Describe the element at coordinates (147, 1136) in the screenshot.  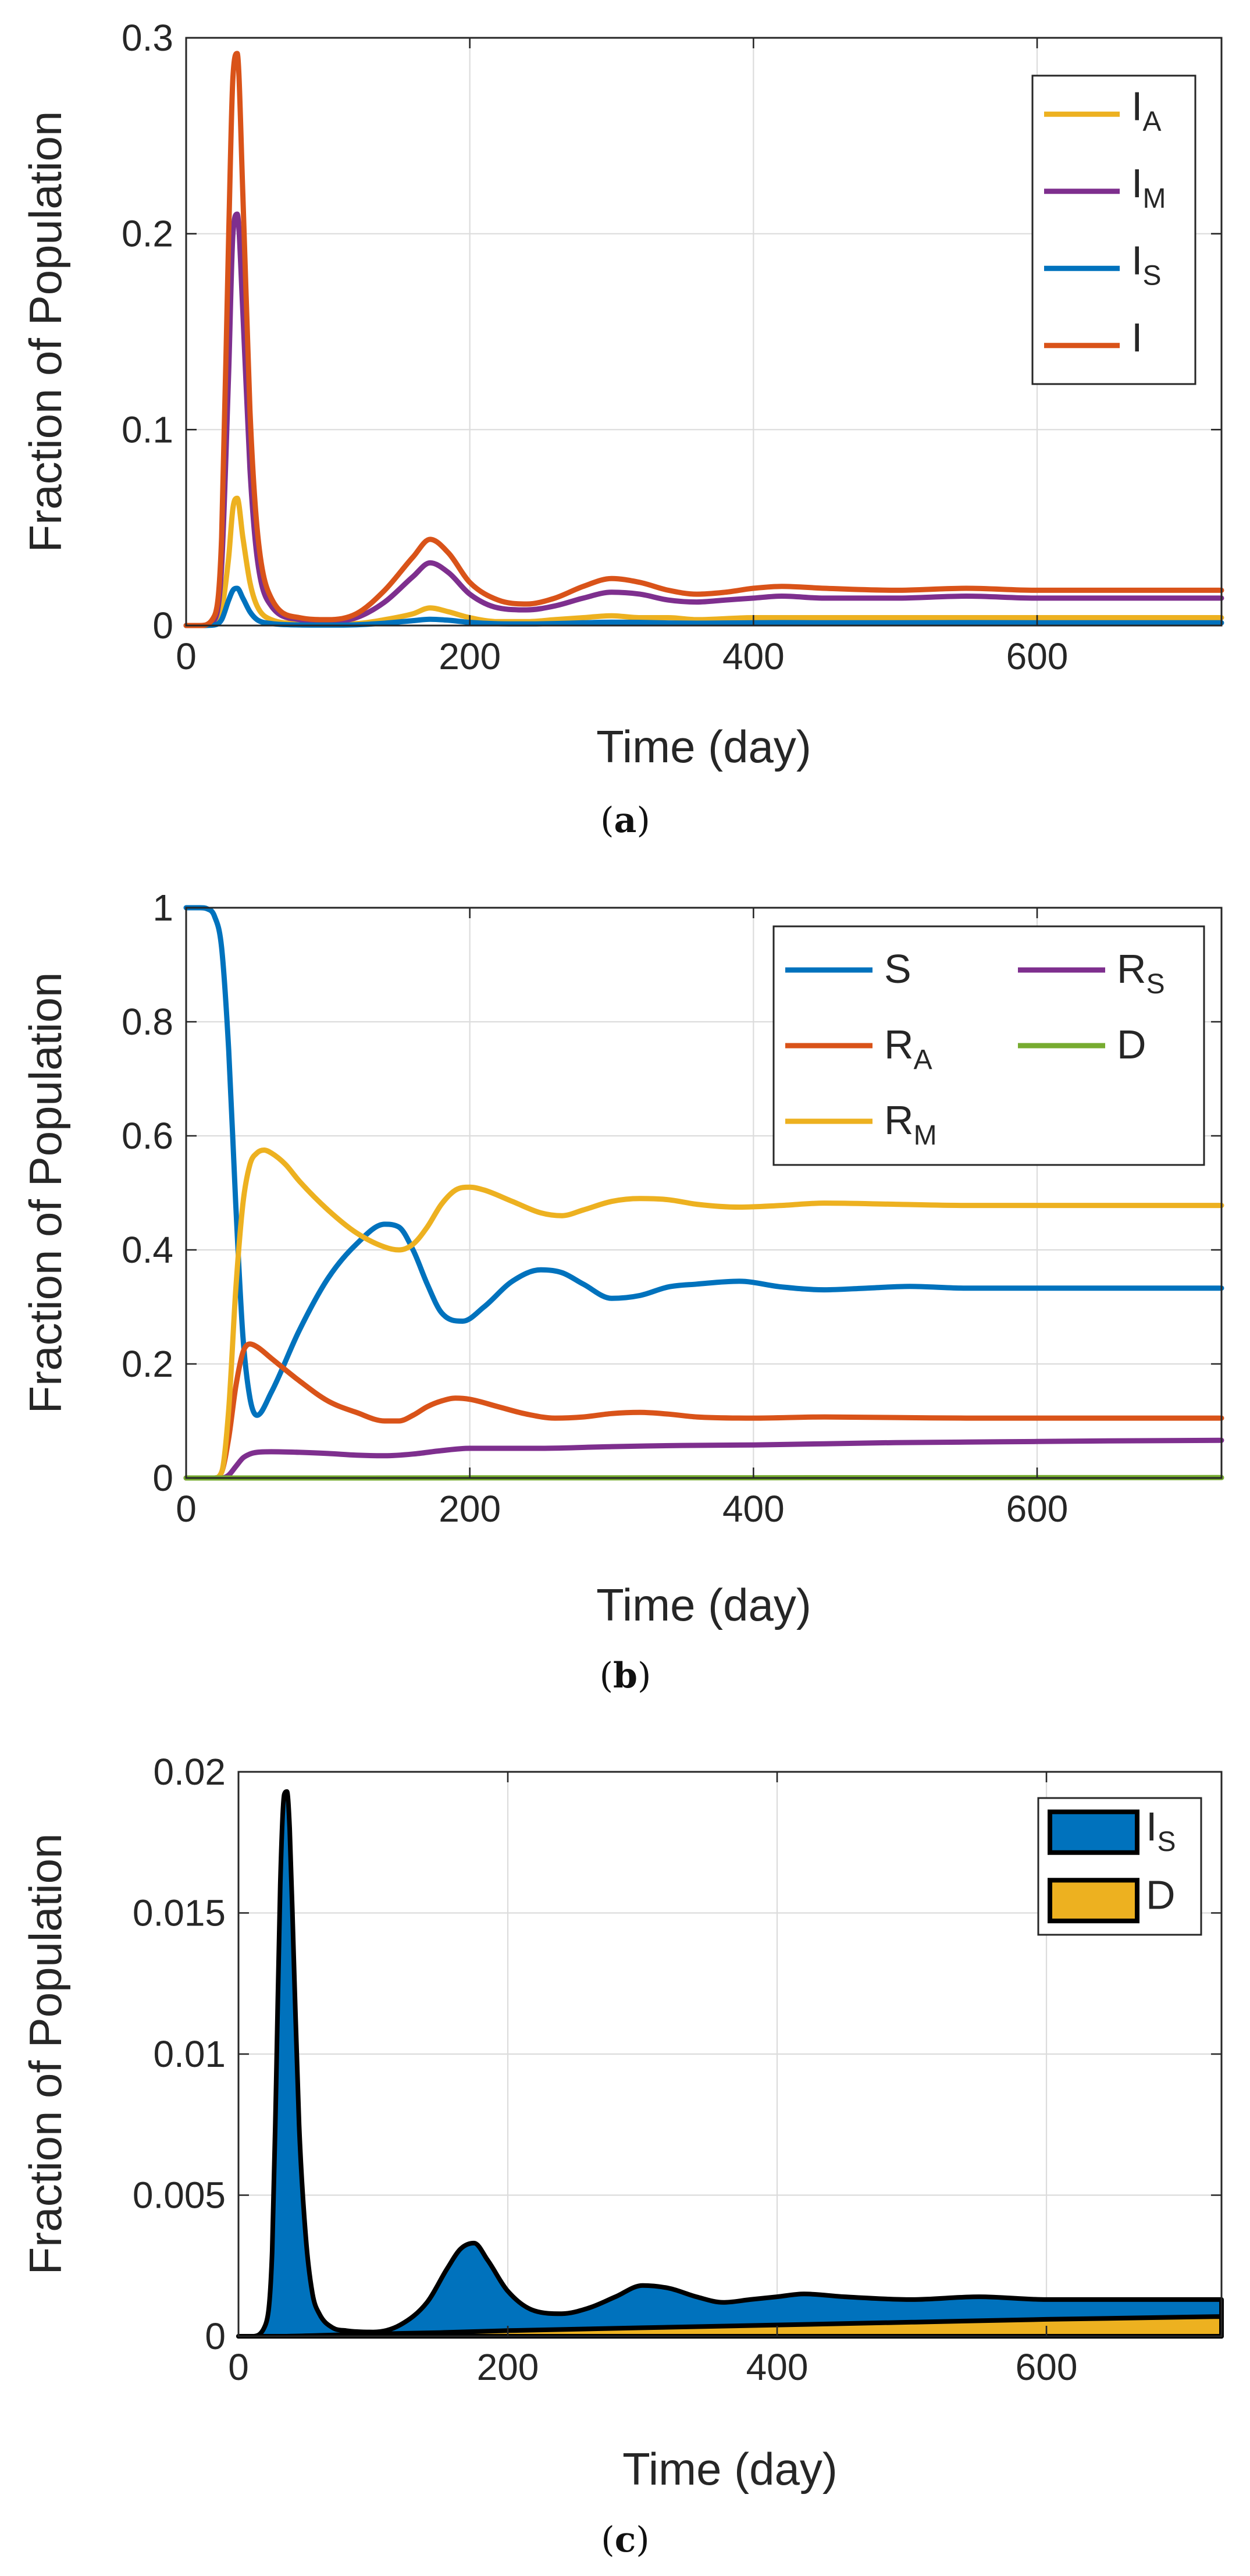
I see `y-tick-label: 0.6` at that location.